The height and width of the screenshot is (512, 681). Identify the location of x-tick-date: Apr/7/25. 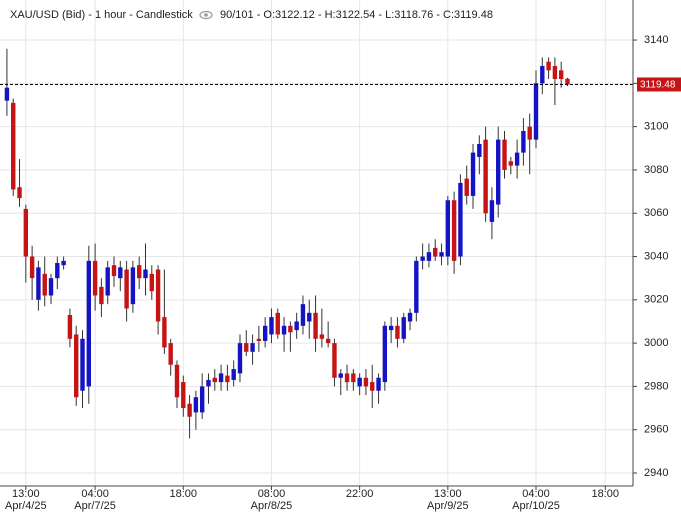
(95, 506).